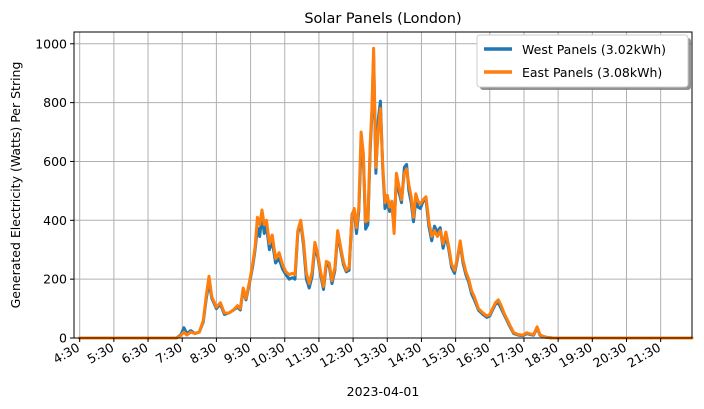 The height and width of the screenshot is (409, 704). Describe the element at coordinates (643, 355) in the screenshot. I see `x-tick-label: 21:30` at that location.